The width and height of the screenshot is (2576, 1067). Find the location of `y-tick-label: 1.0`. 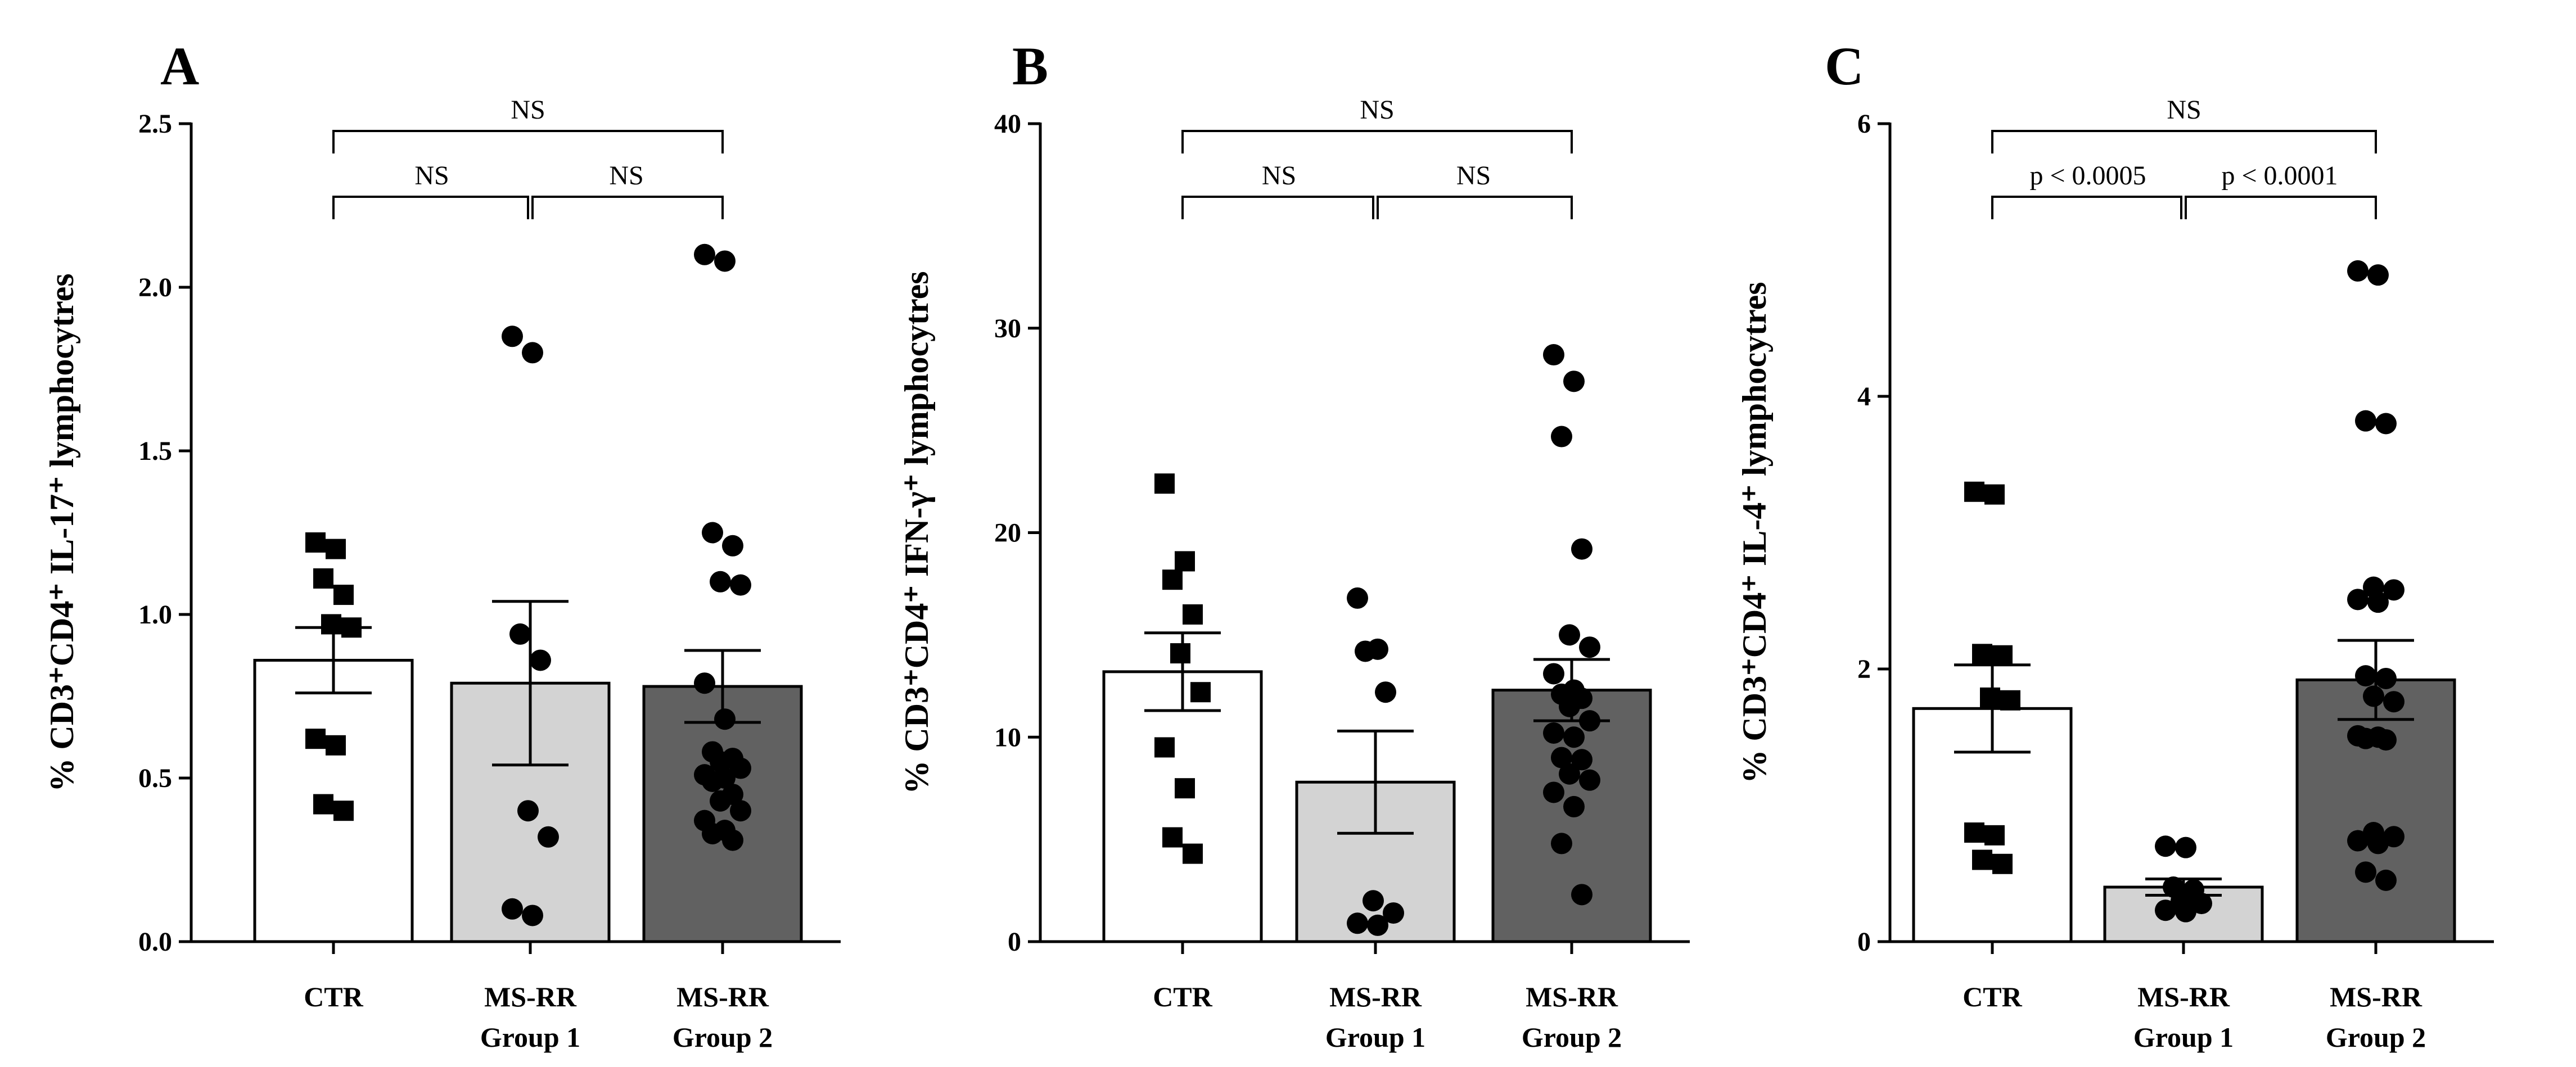

y-tick-label: 1.0 is located at coordinates (155, 615).